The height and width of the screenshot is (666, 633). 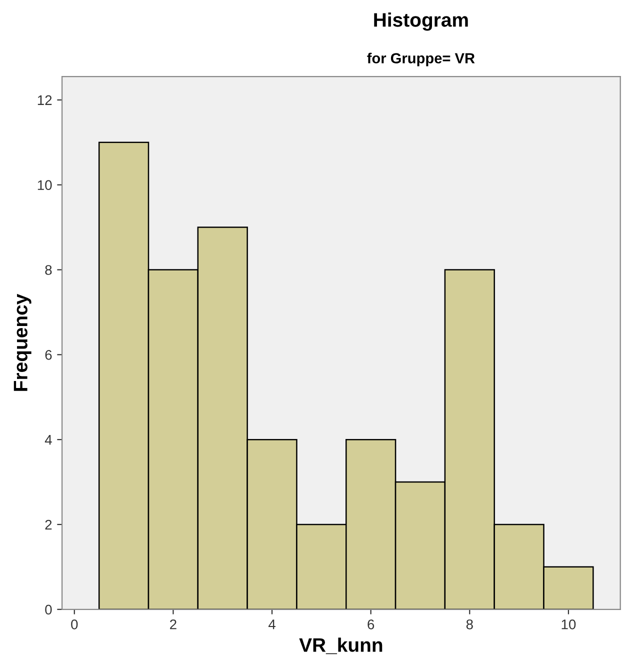 I want to click on chart-title: Histogram, so click(x=421, y=21).